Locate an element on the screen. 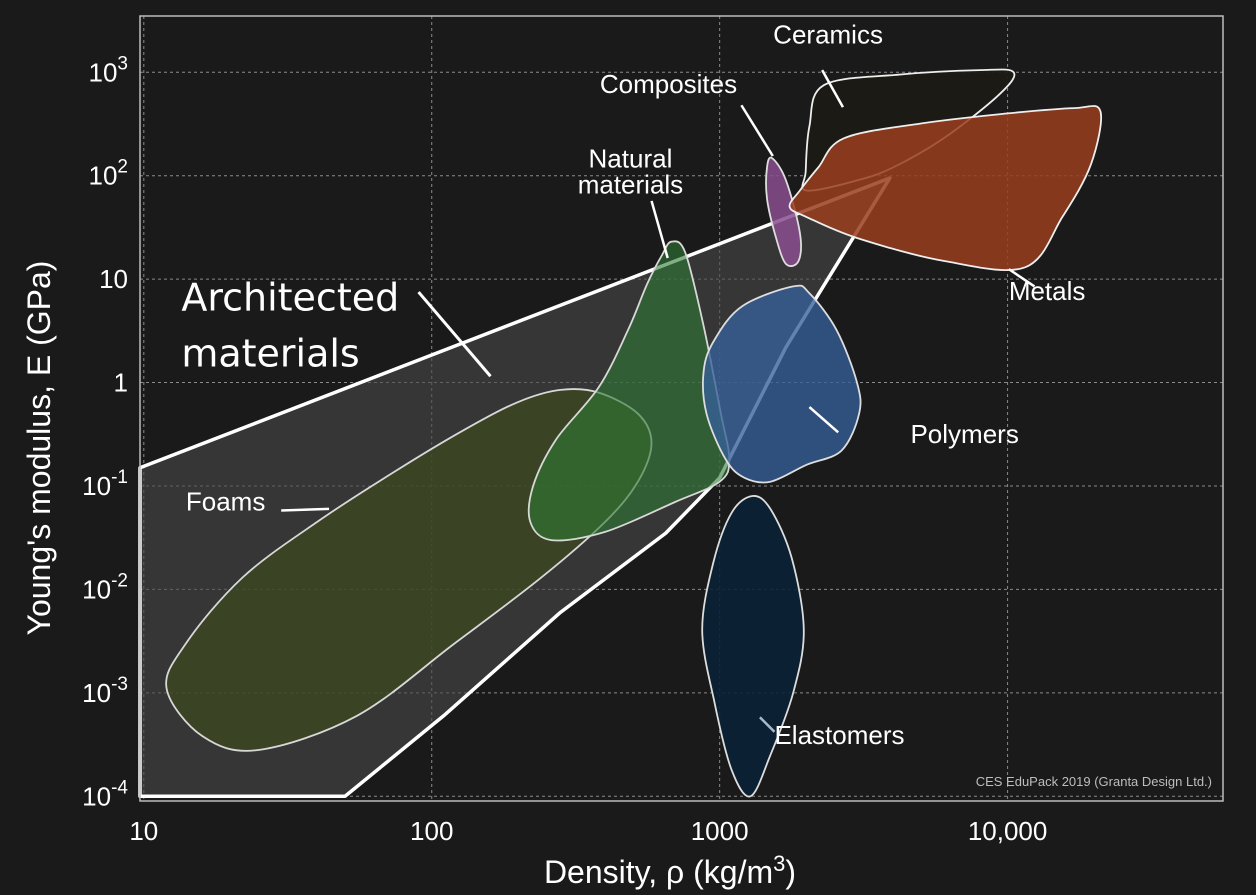 The height and width of the screenshot is (895, 1256). x-tick-label: 10,000 is located at coordinates (1008, 831).